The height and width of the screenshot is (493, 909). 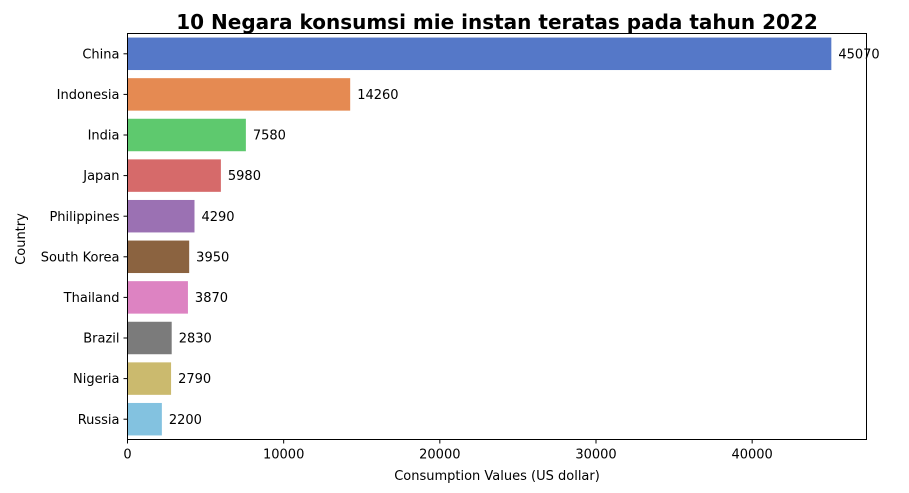 I want to click on bar-nigeria, so click(x=149, y=378).